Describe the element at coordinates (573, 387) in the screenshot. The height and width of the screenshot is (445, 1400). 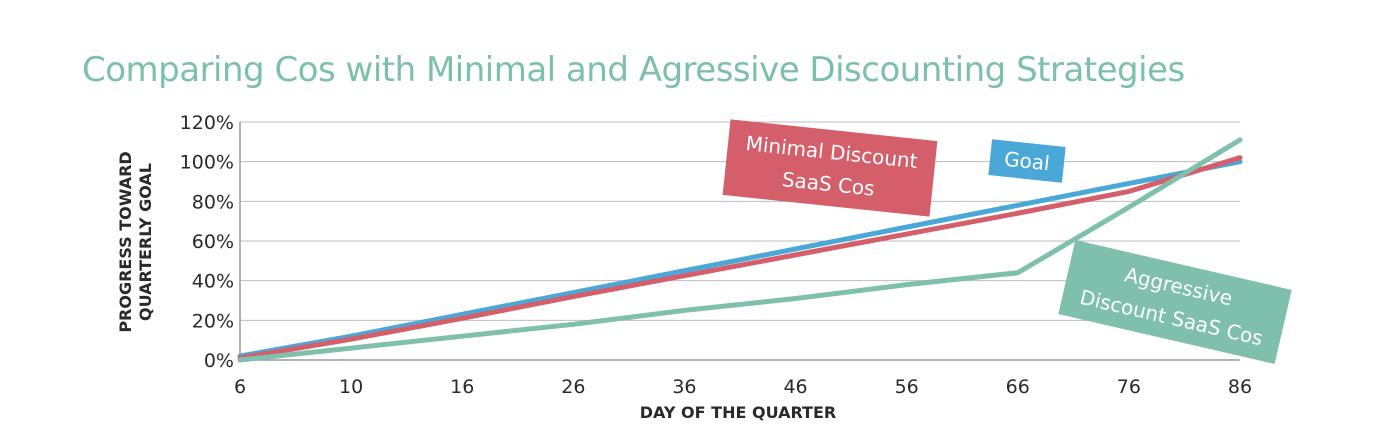
I see `x-tick-label: 26` at that location.